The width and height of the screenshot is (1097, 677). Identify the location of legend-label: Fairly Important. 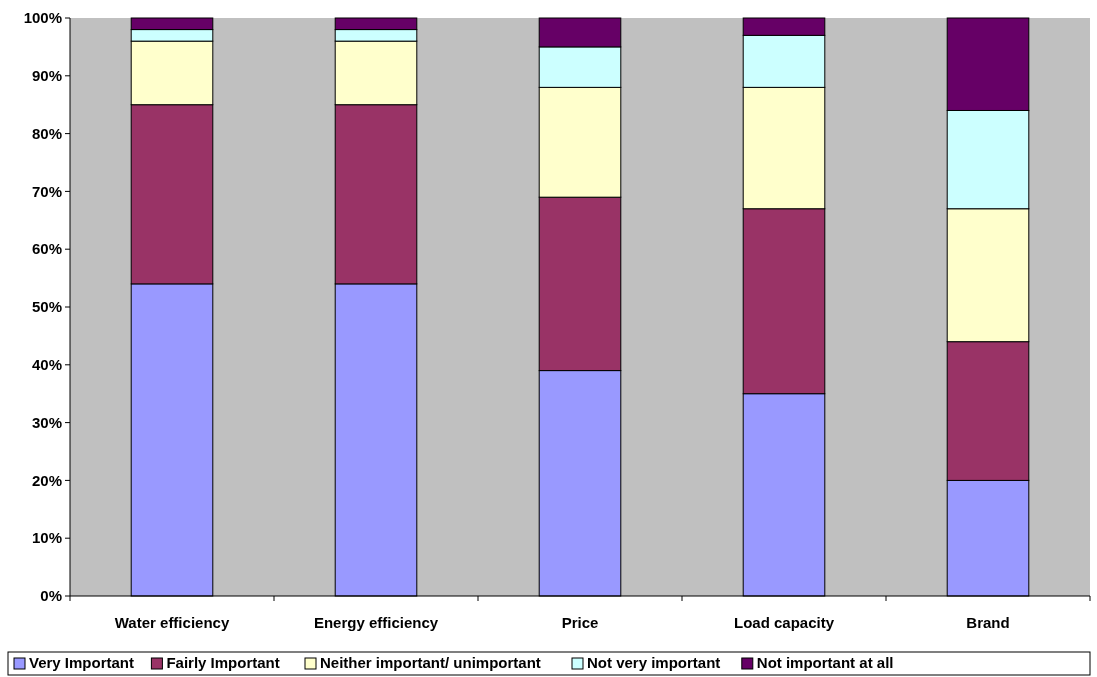
(223, 662).